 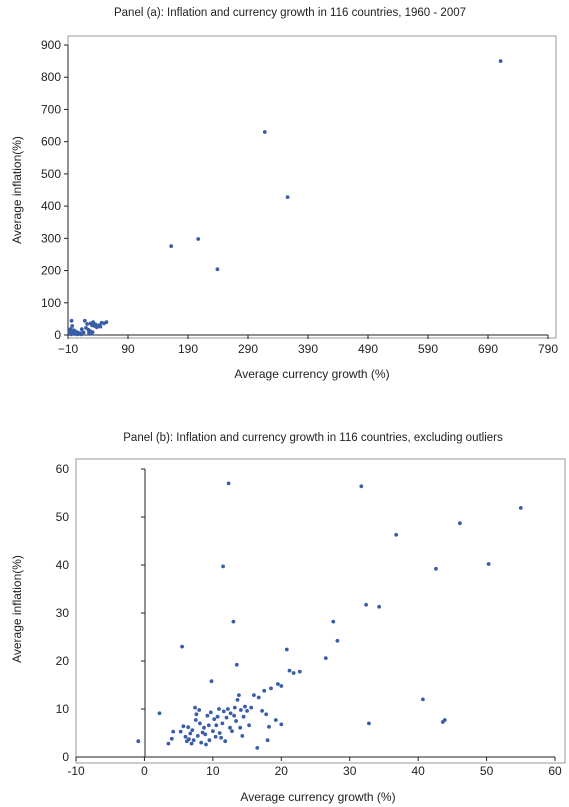 I want to click on panel-b-x-tick-label: 0, so click(x=144, y=771).